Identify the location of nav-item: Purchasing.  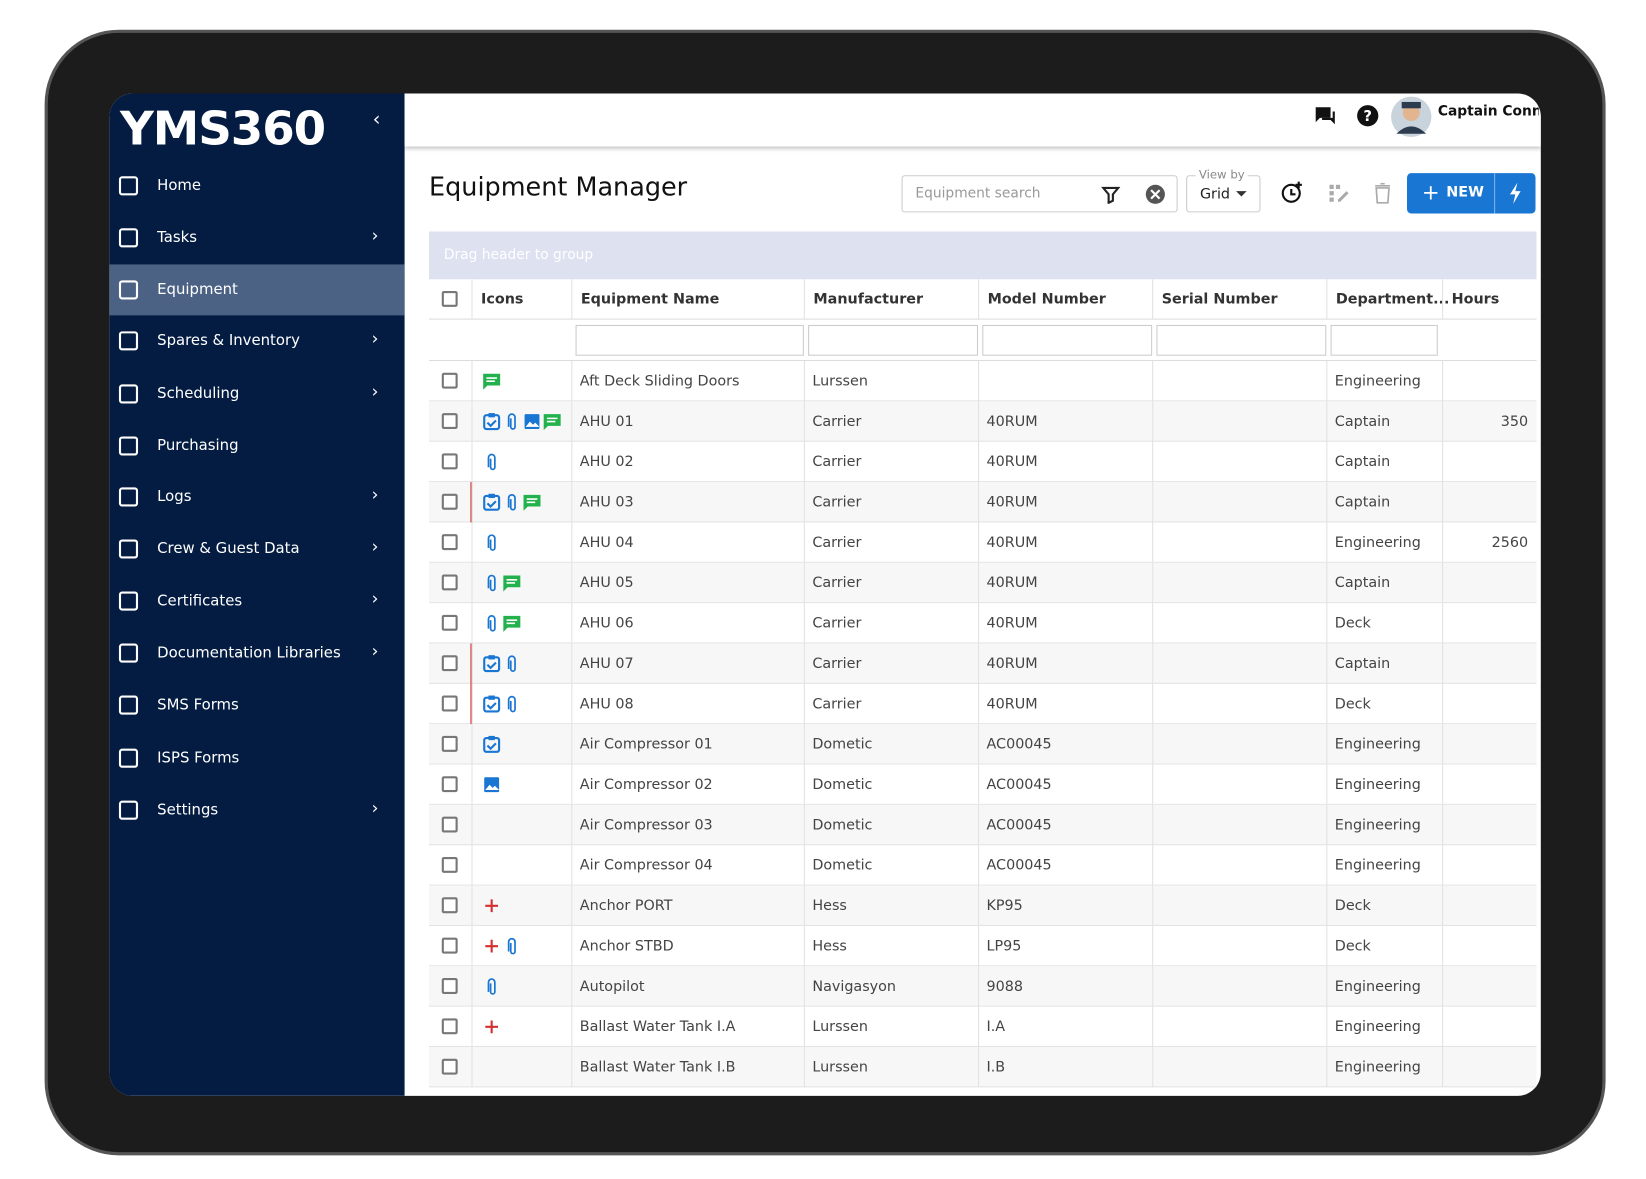
(198, 446).